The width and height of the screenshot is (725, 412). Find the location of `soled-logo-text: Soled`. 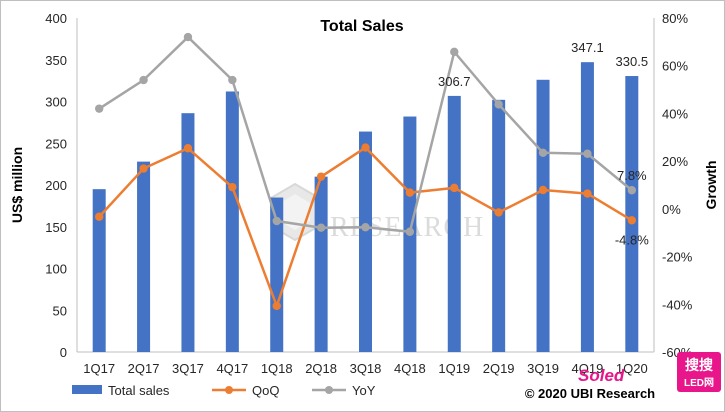

soled-logo-text: Soled is located at coordinates (601, 375).